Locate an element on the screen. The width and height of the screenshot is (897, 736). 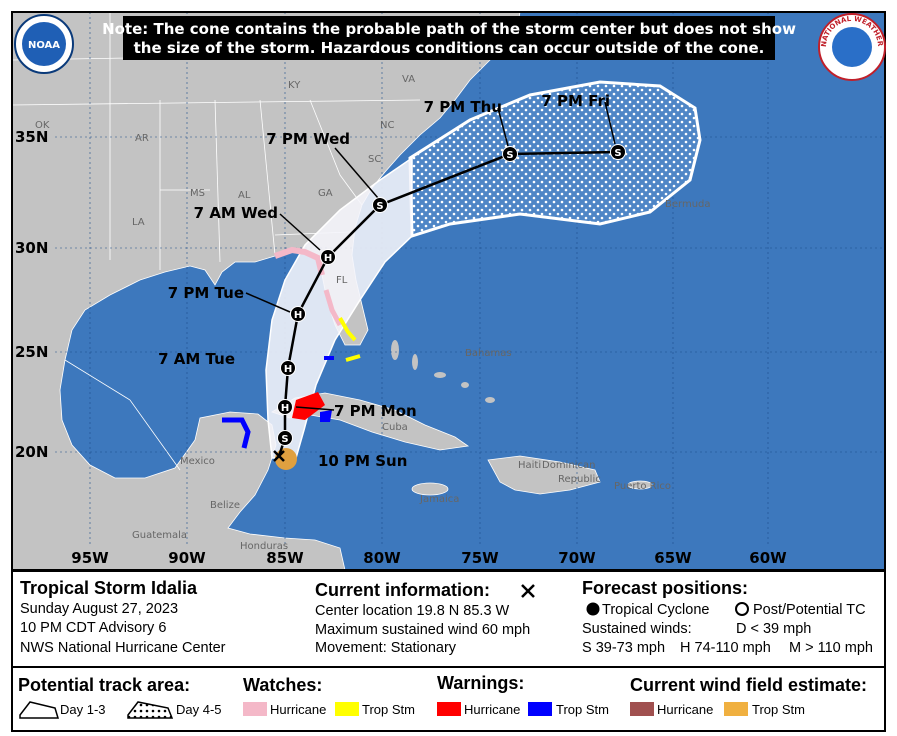
forecast-text: Sustained winds: is located at coordinates (637, 629).